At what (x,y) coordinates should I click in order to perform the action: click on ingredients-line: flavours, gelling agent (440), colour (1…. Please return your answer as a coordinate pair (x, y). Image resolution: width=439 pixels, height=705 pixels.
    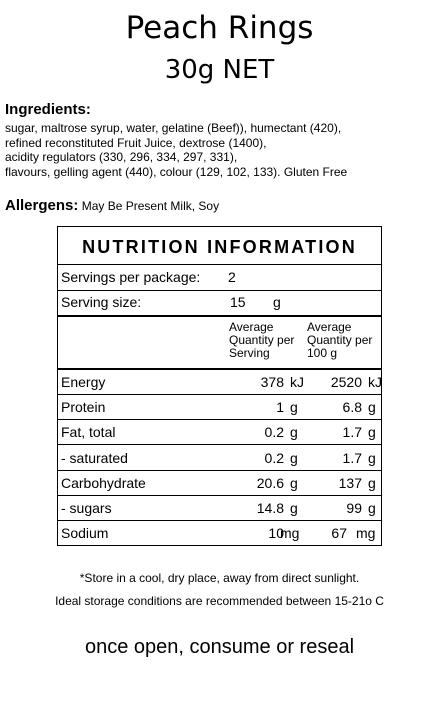
    Looking at the image, I should click on (176, 171).